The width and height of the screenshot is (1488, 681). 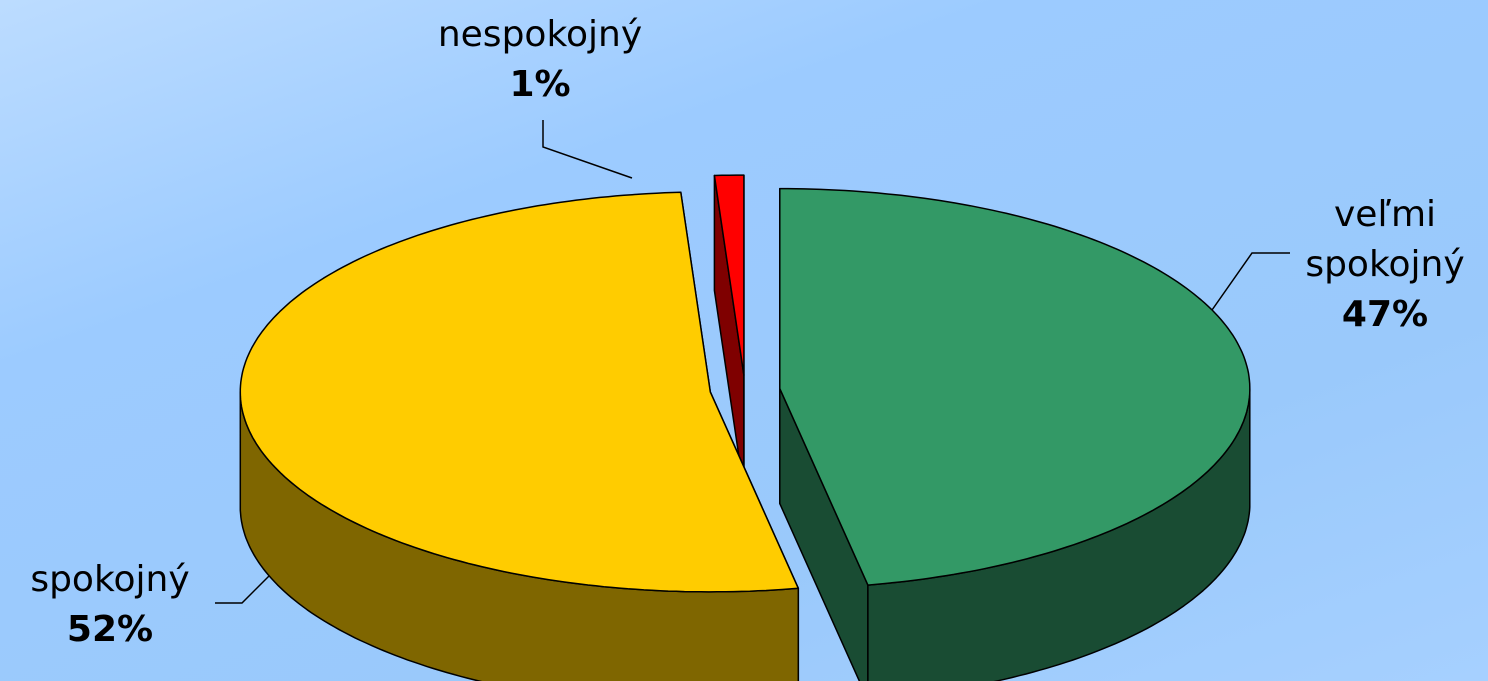 What do you see at coordinates (110, 629) in the screenshot?
I see `value-label: 52%` at bounding box center [110, 629].